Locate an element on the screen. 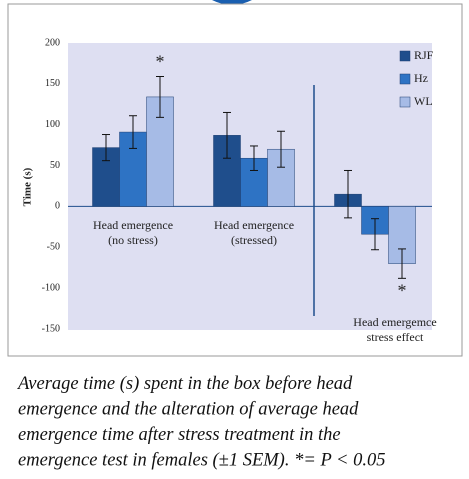  y-tick-label: 50 is located at coordinates (55, 165).